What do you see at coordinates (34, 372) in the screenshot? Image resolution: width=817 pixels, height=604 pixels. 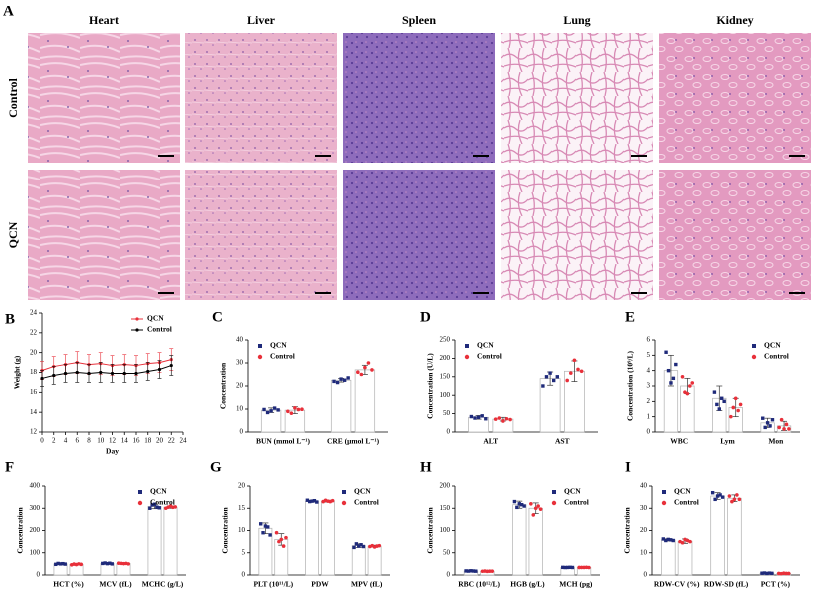 I see `y-tick-label: 18` at bounding box center [34, 372].